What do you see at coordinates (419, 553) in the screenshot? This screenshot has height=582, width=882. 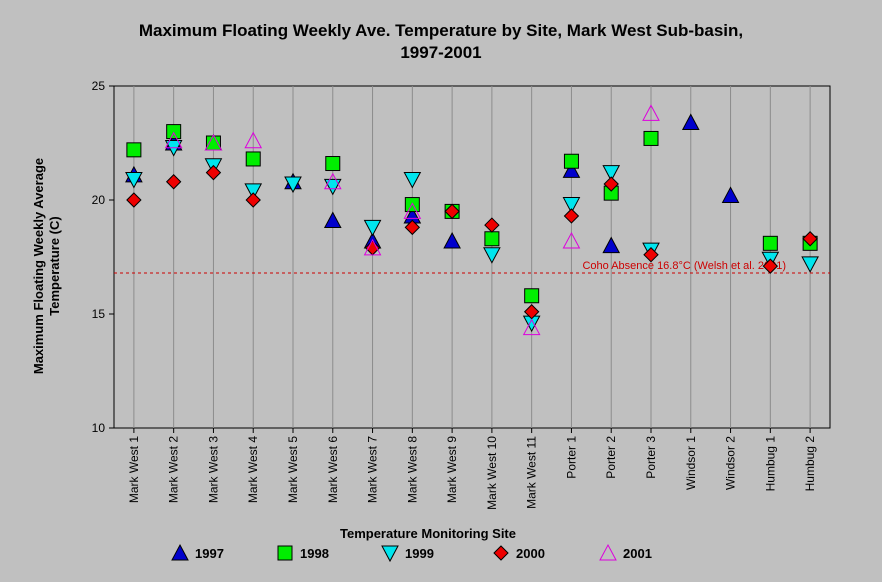 I see `legend-label: 1999` at bounding box center [419, 553].